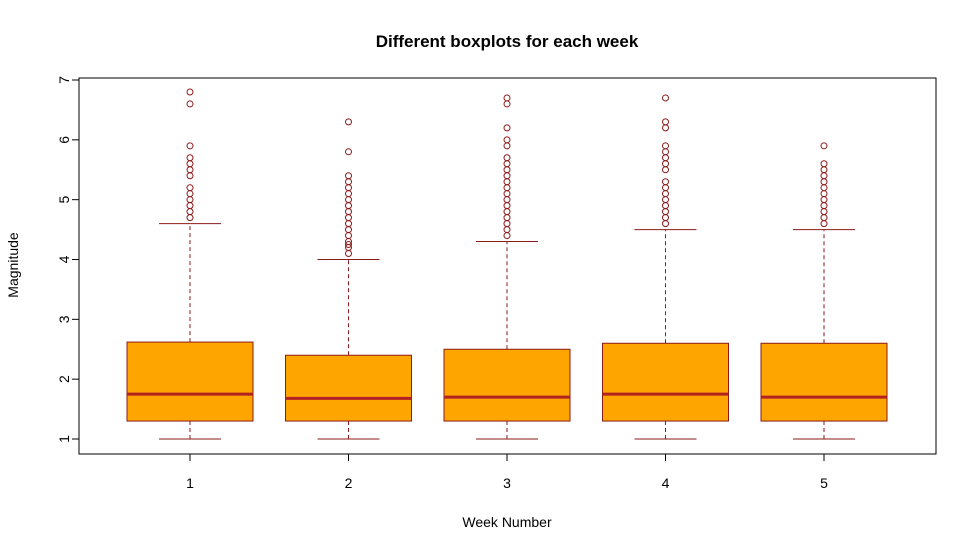  I want to click on y-tick-label: 2, so click(64, 379).